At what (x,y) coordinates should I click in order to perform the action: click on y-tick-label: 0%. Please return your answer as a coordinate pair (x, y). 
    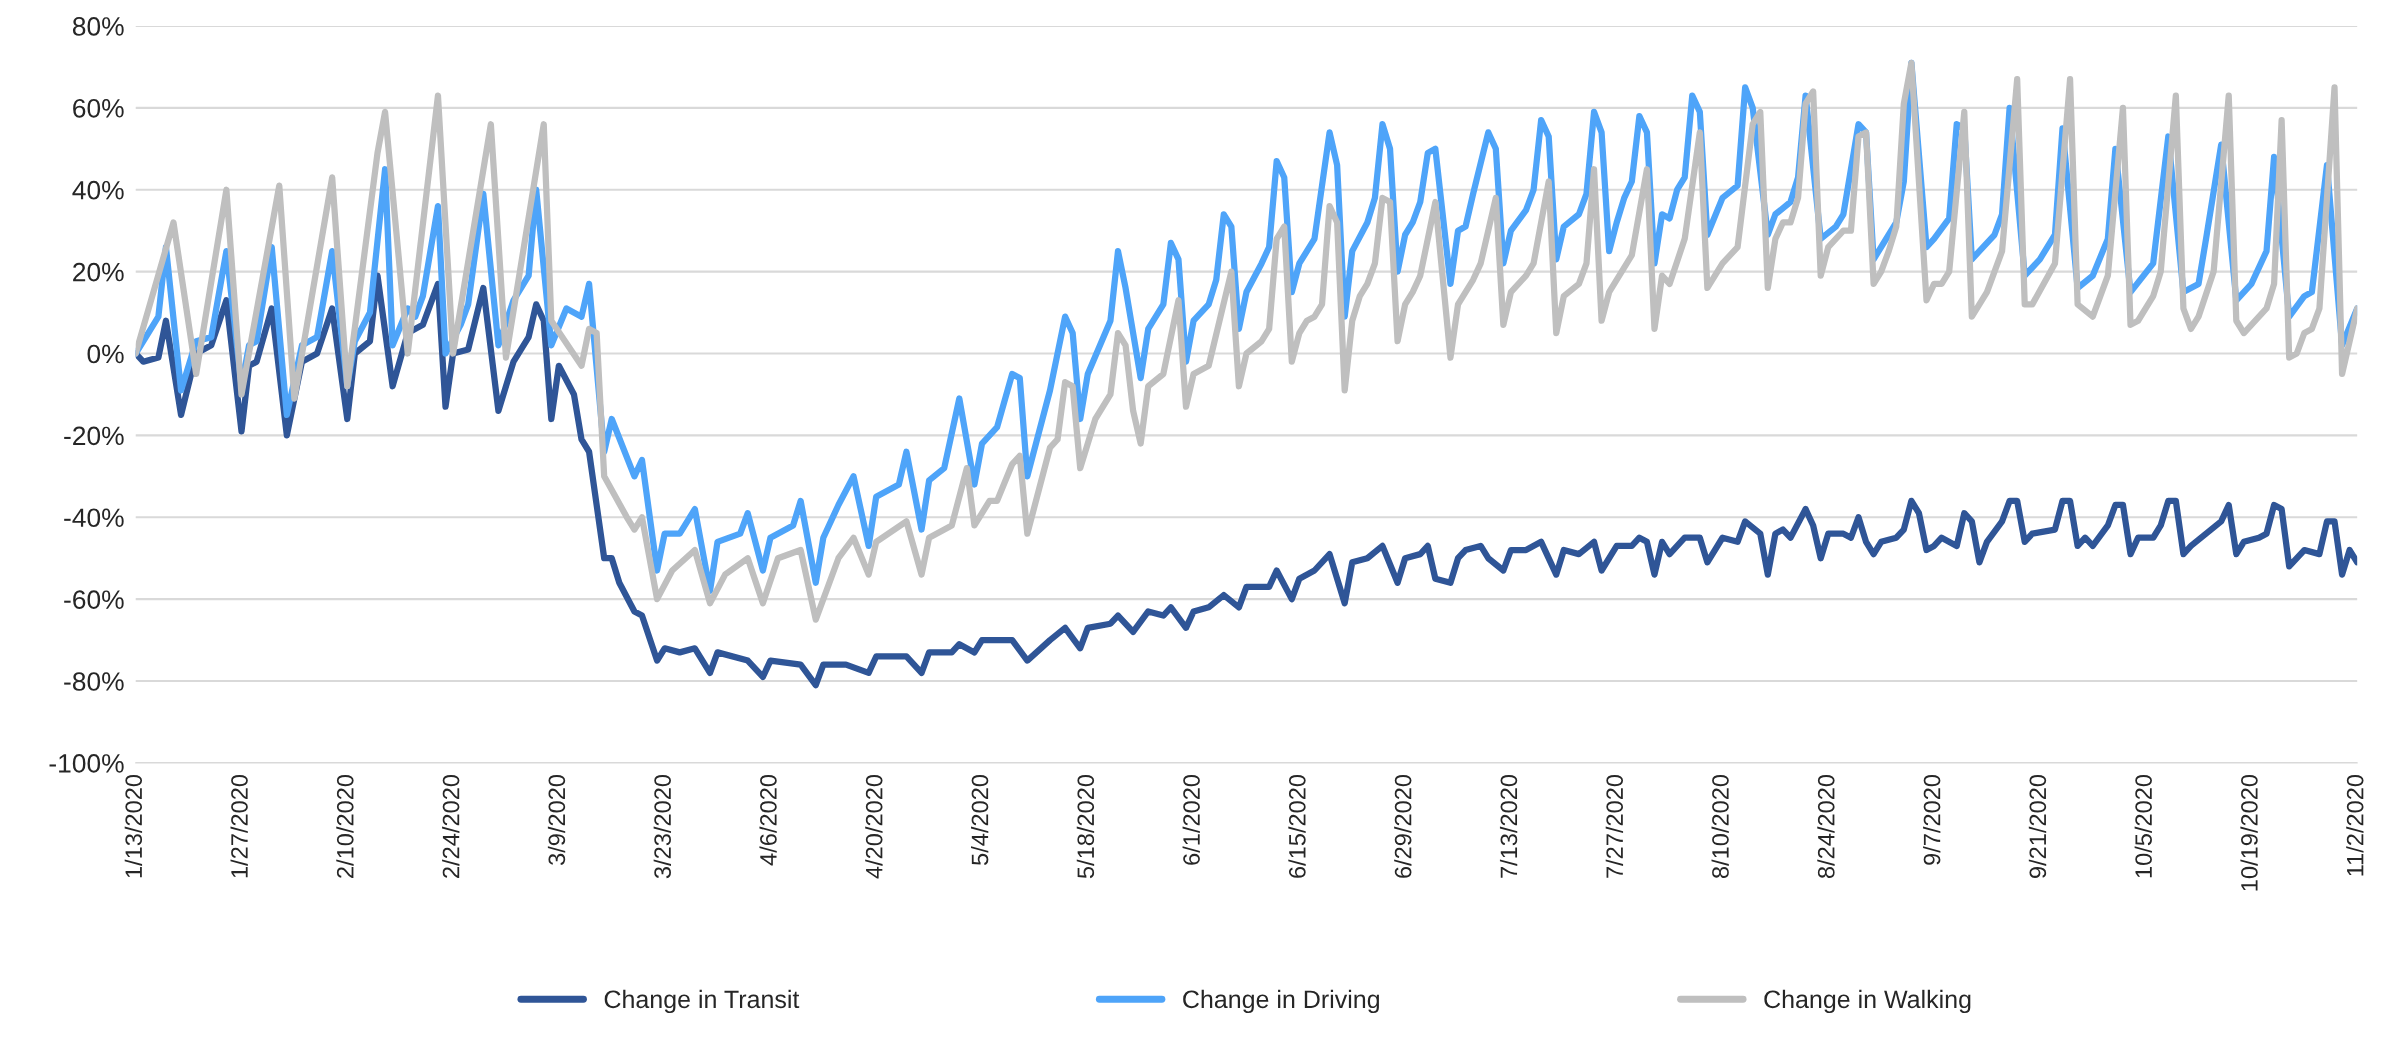
    Looking at the image, I should click on (105, 354).